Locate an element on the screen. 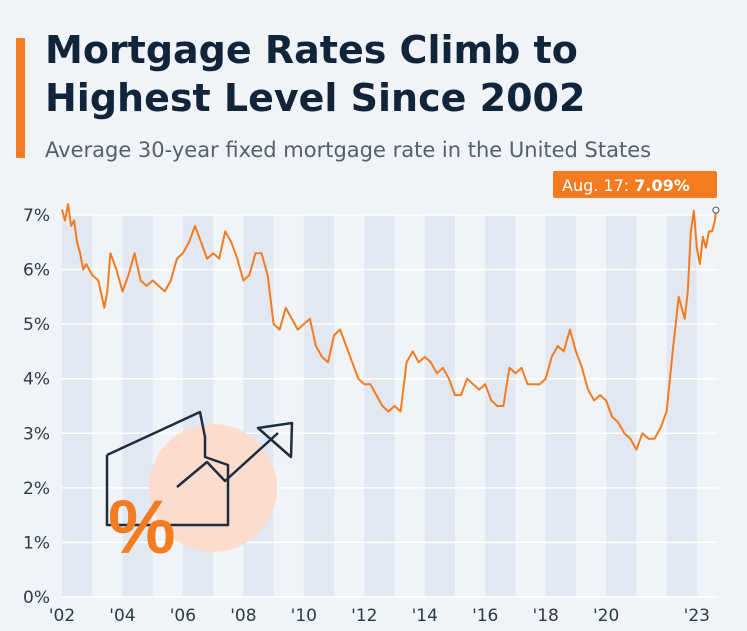 Image resolution: width=747 pixels, height=631 pixels. y-tick-label: 2% is located at coordinates (36, 489).